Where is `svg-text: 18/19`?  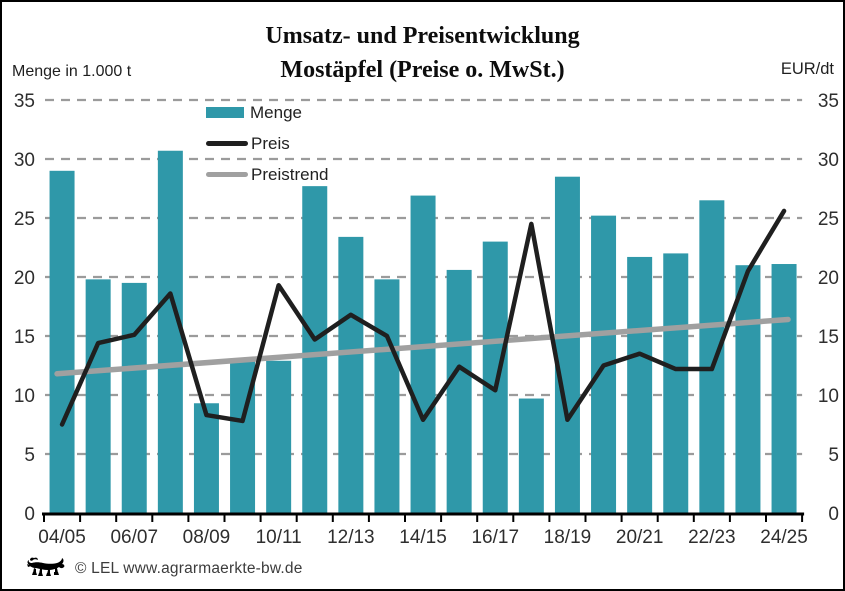 svg-text: 18/19 is located at coordinates (568, 537).